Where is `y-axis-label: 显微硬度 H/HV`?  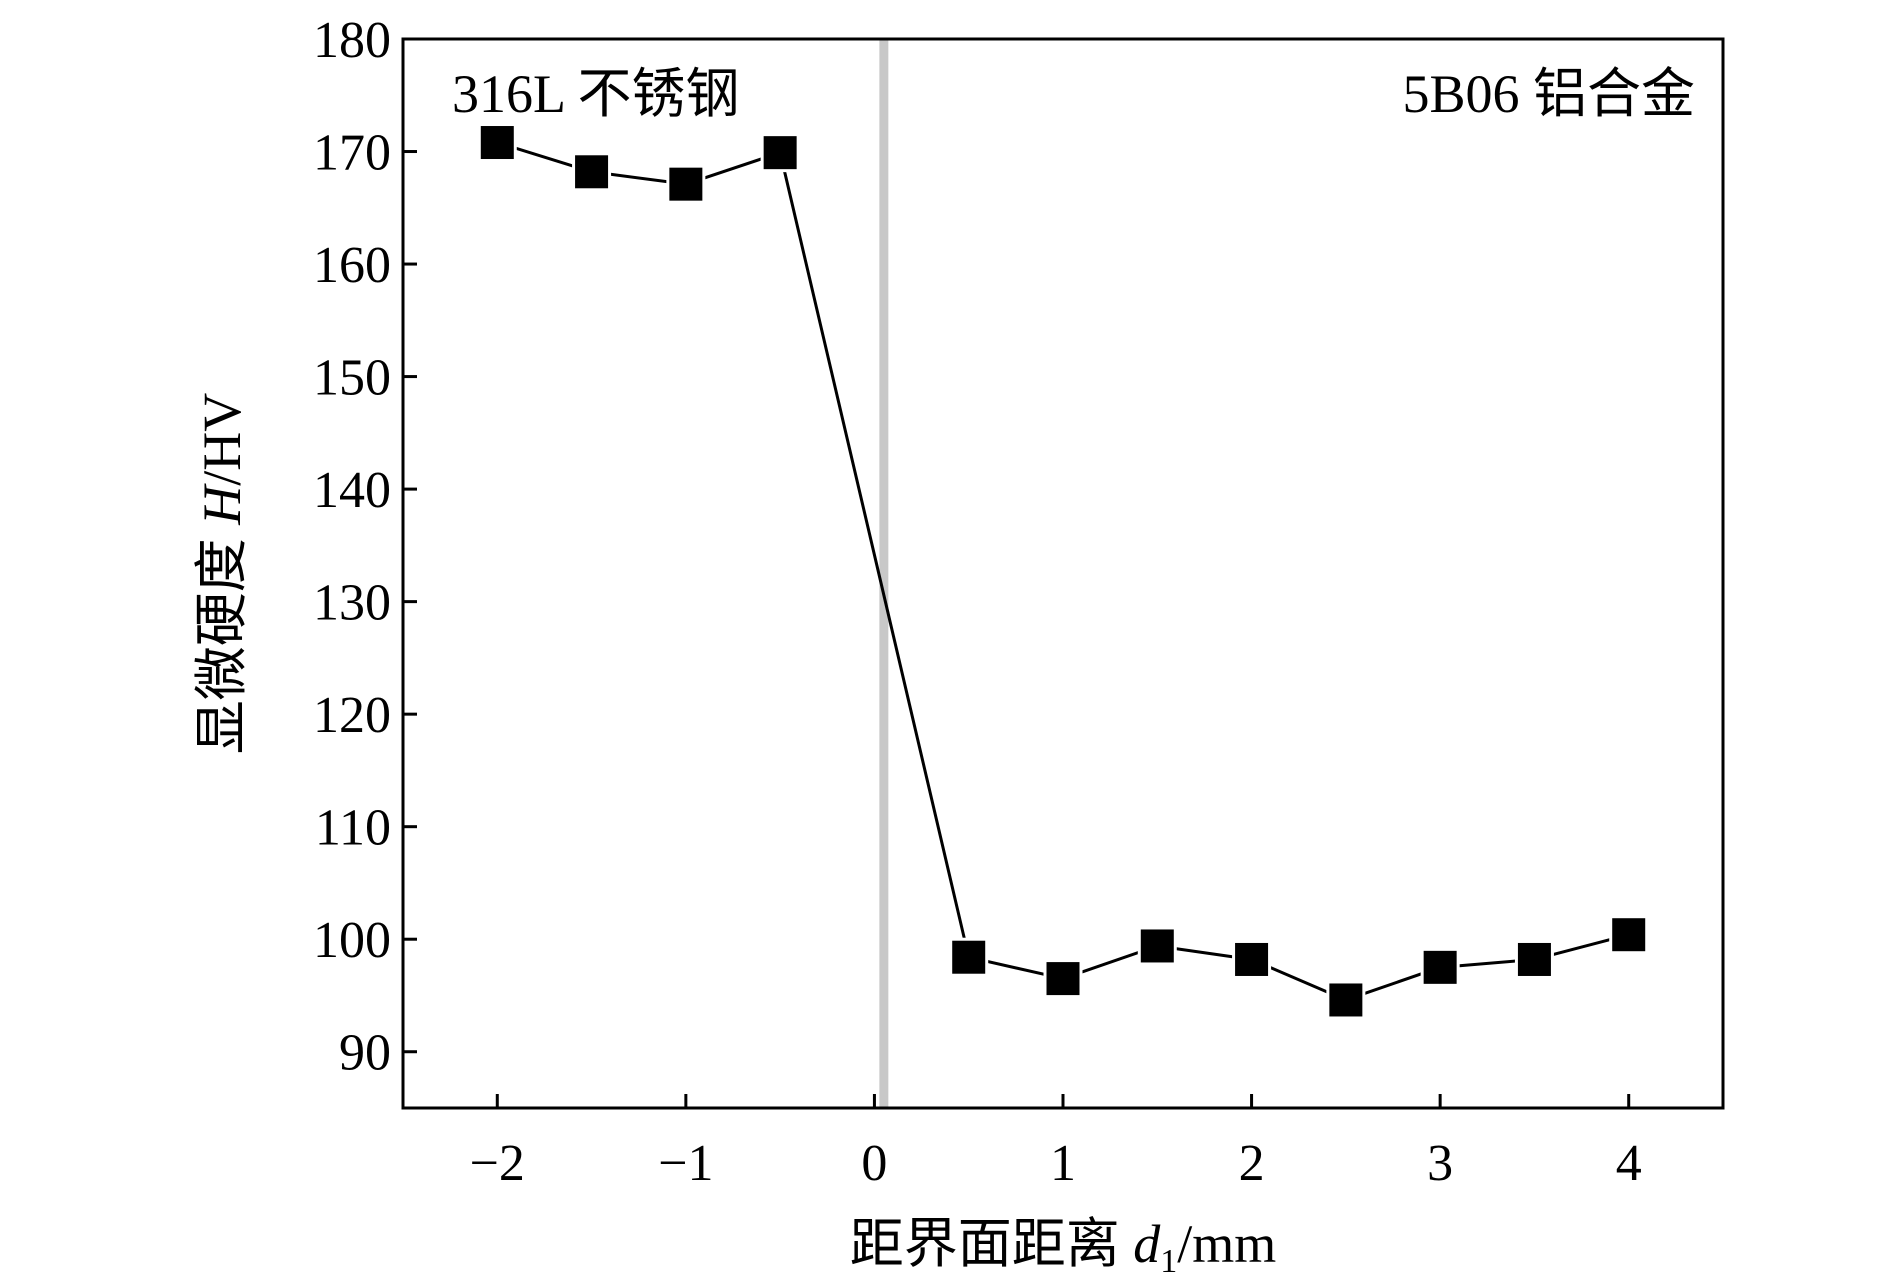
y-axis-label: 显微硬度 H/HV is located at coordinates (222, 574).